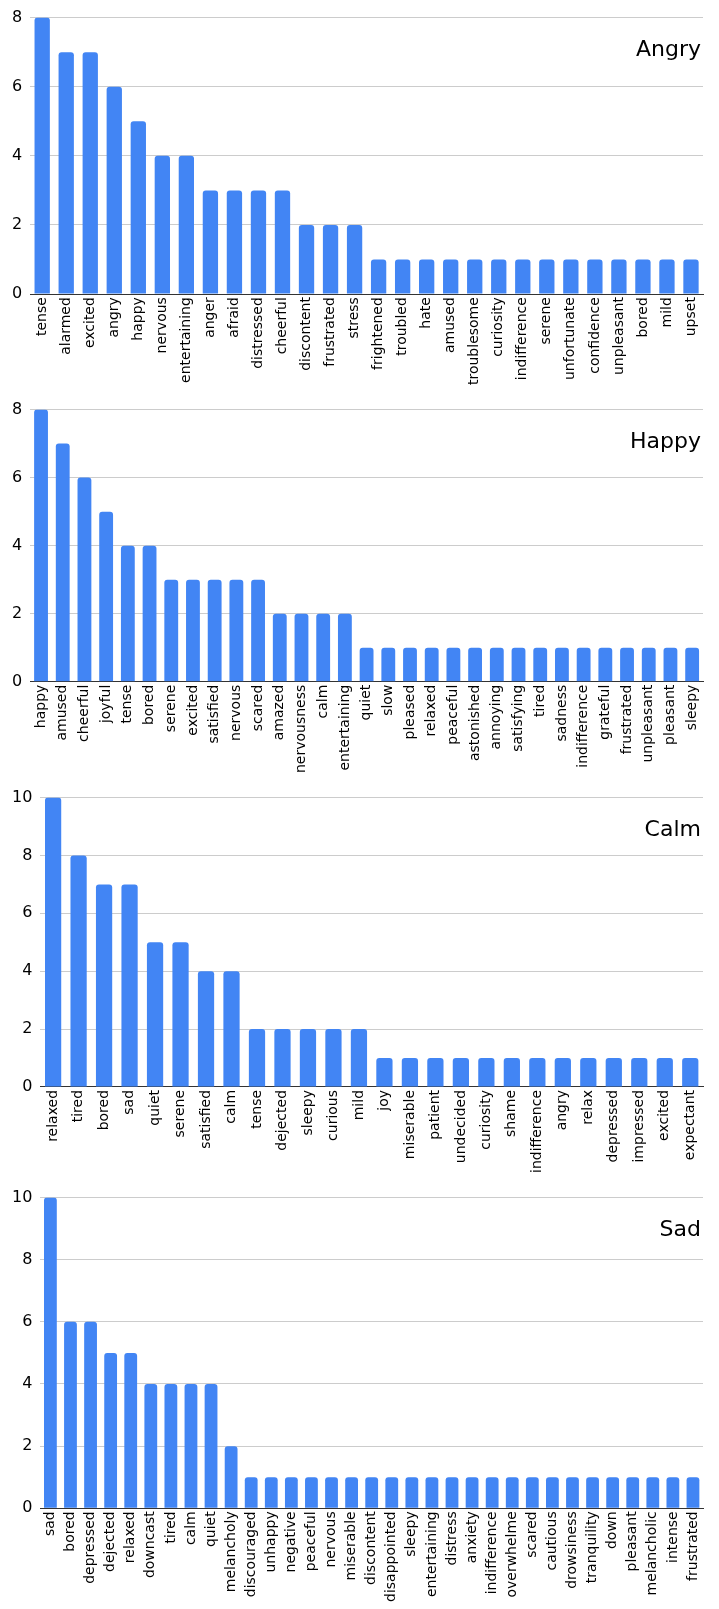 The width and height of the screenshot is (719, 1609). Describe the element at coordinates (64, 326) in the screenshot. I see `x-tick-label: alarmed` at that location.